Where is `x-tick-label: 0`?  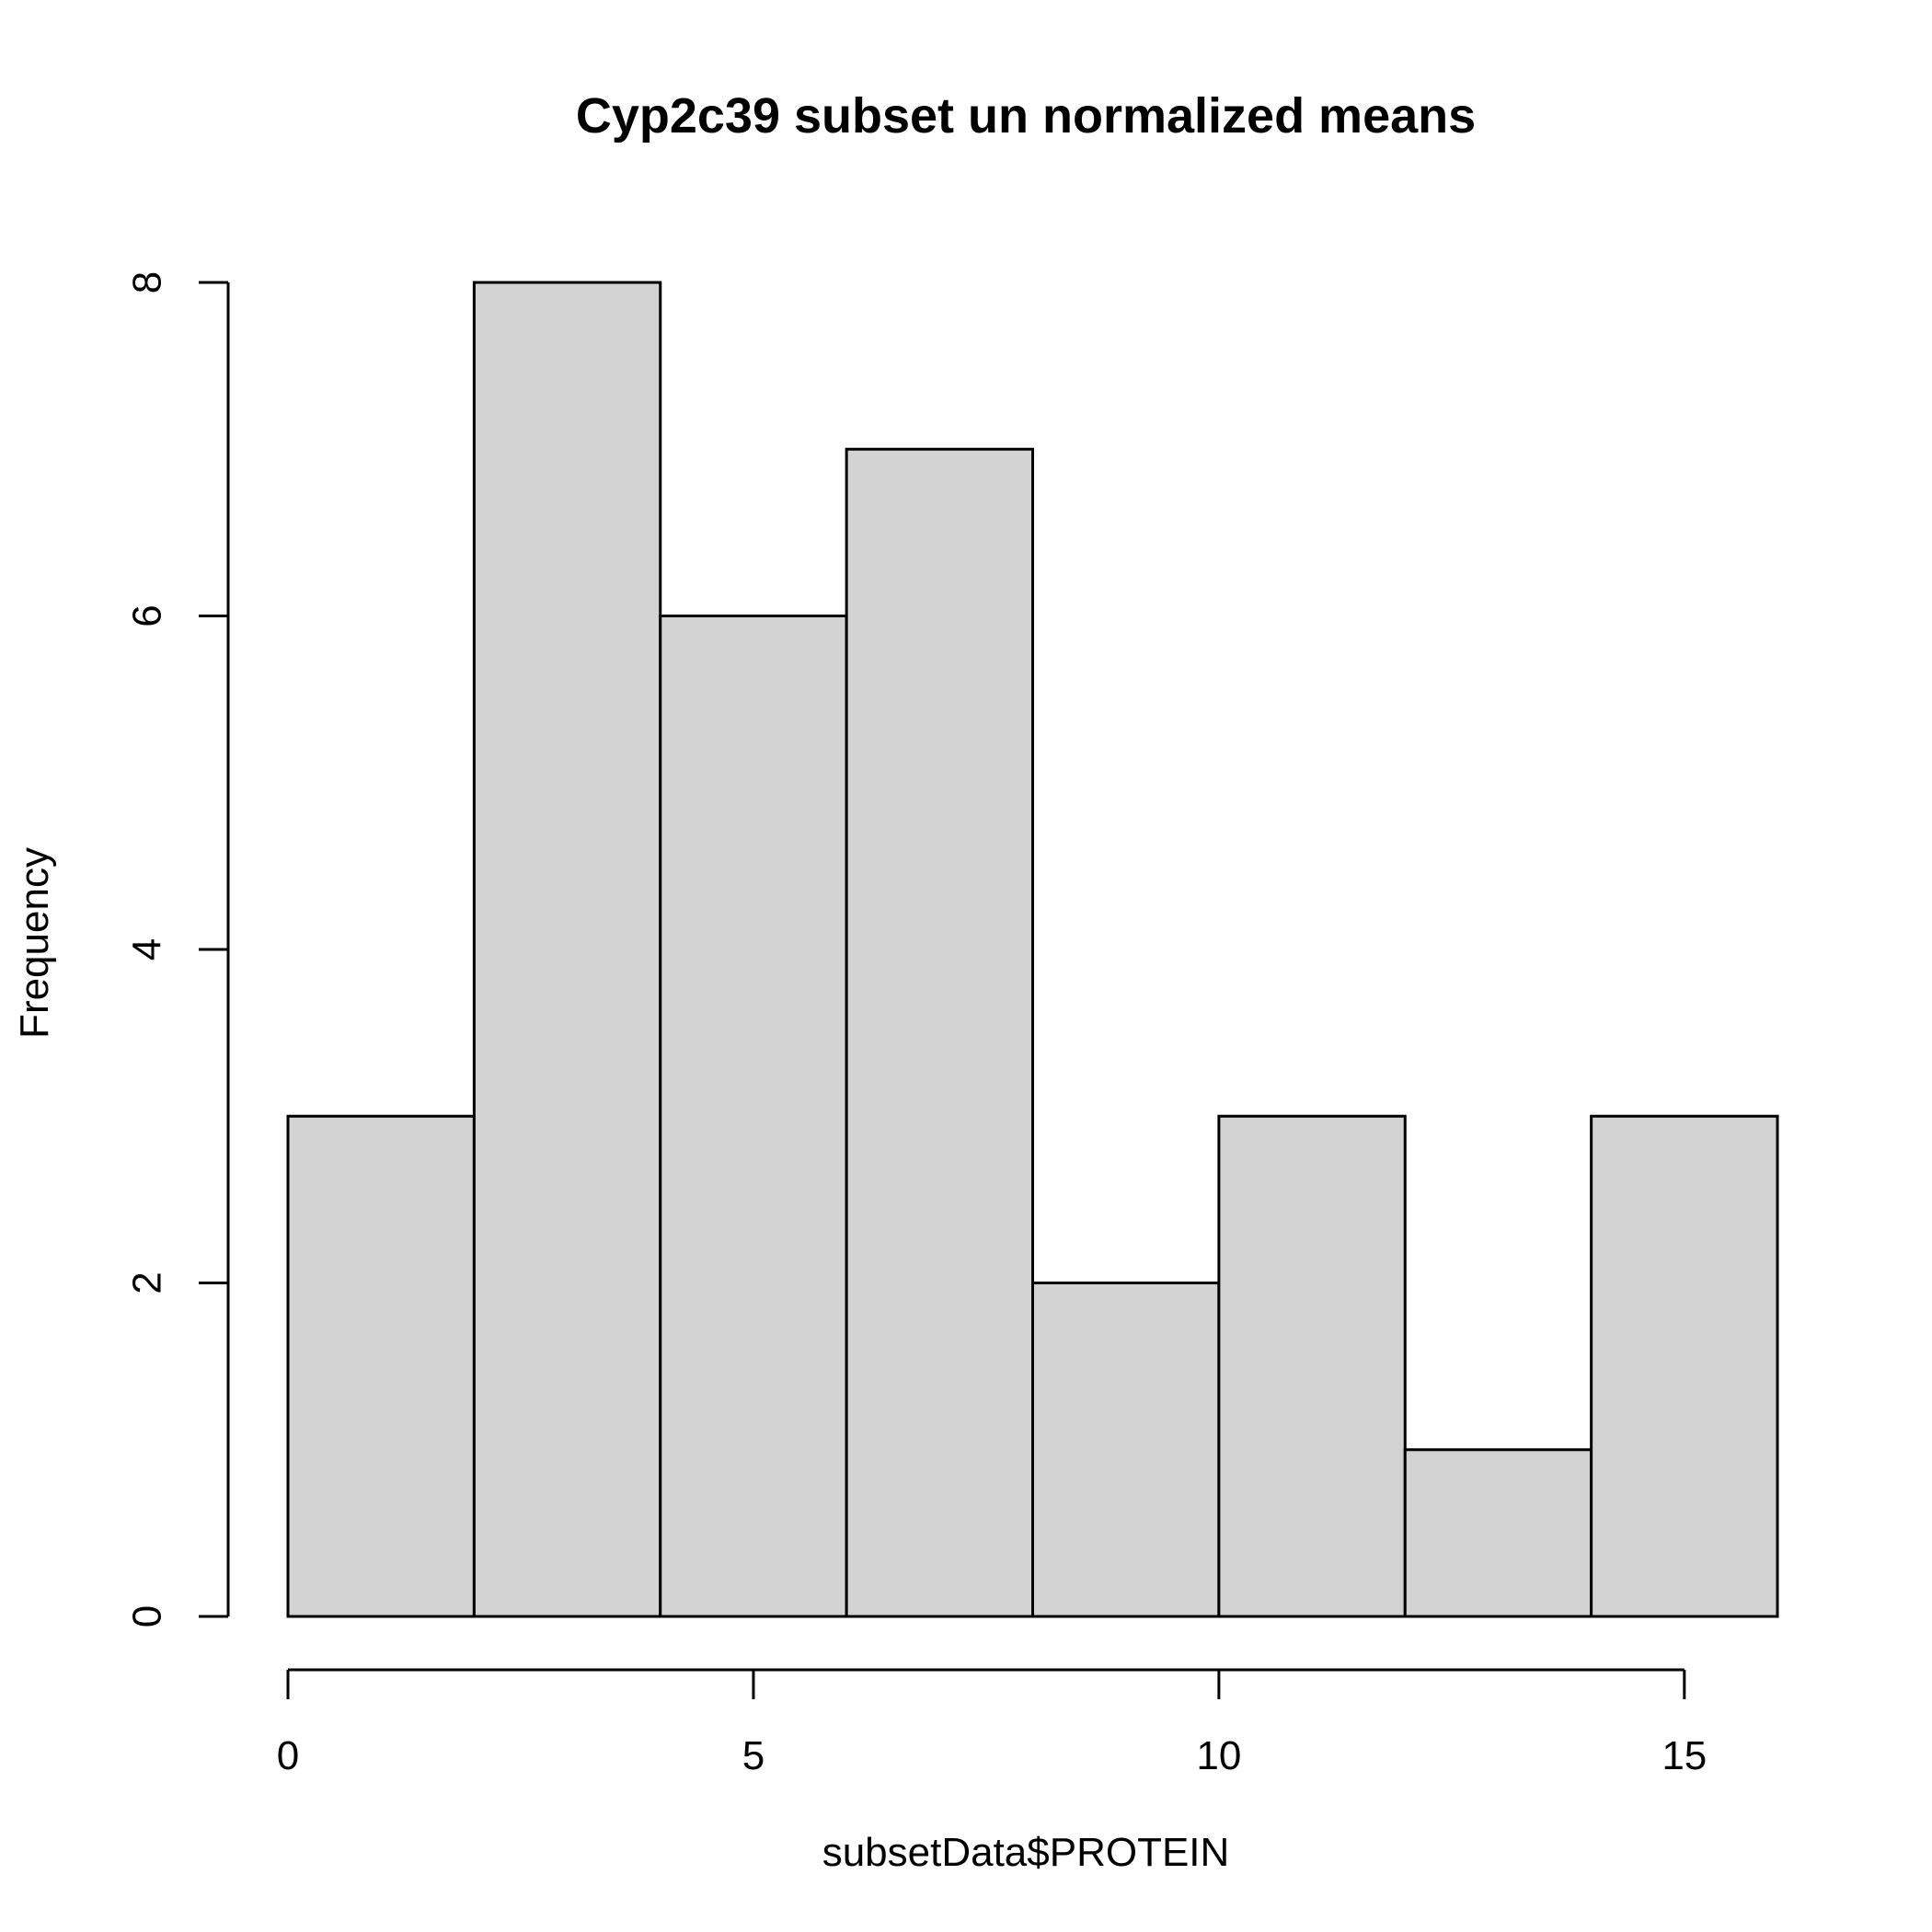
x-tick-label: 0 is located at coordinates (288, 1755).